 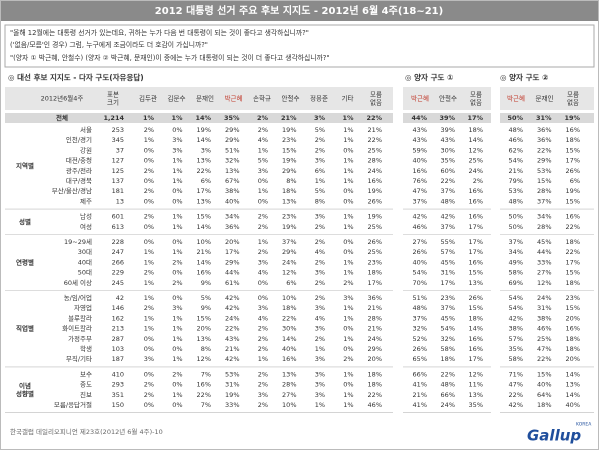 What do you see at coordinates (85, 273) in the screenshot?
I see `row-label: 50대` at bounding box center [85, 273].